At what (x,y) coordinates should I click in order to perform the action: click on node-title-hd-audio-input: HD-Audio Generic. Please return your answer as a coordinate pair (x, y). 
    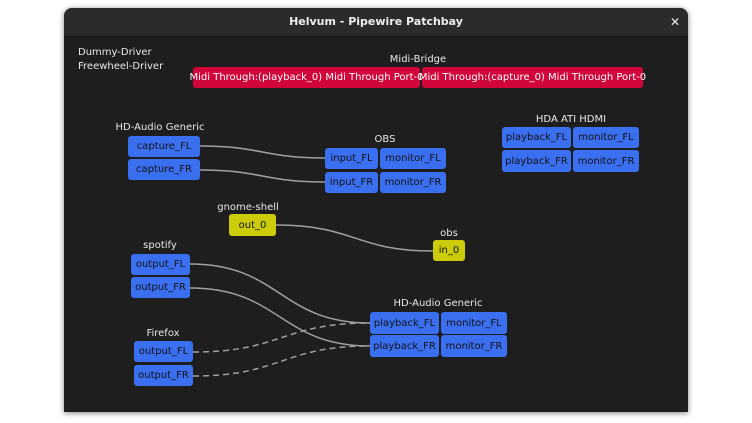
    Looking at the image, I should click on (160, 127).